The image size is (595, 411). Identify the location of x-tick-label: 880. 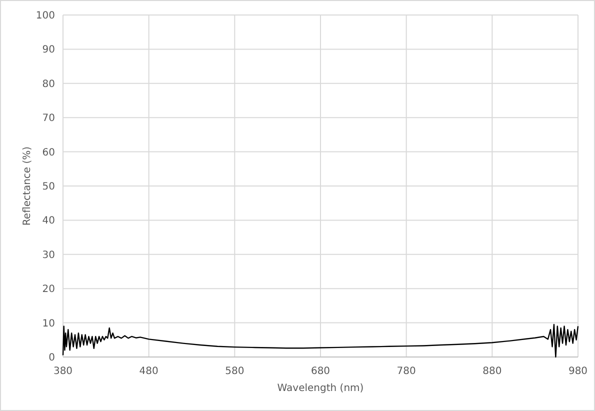
(492, 371).